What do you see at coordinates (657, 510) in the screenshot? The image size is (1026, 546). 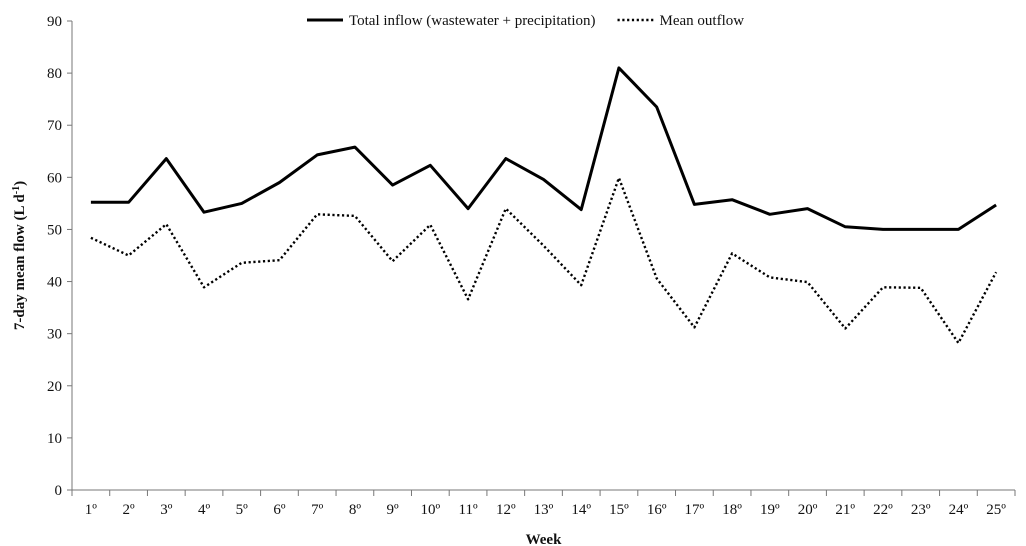 I see `x-tick-label: 16º` at bounding box center [657, 510].